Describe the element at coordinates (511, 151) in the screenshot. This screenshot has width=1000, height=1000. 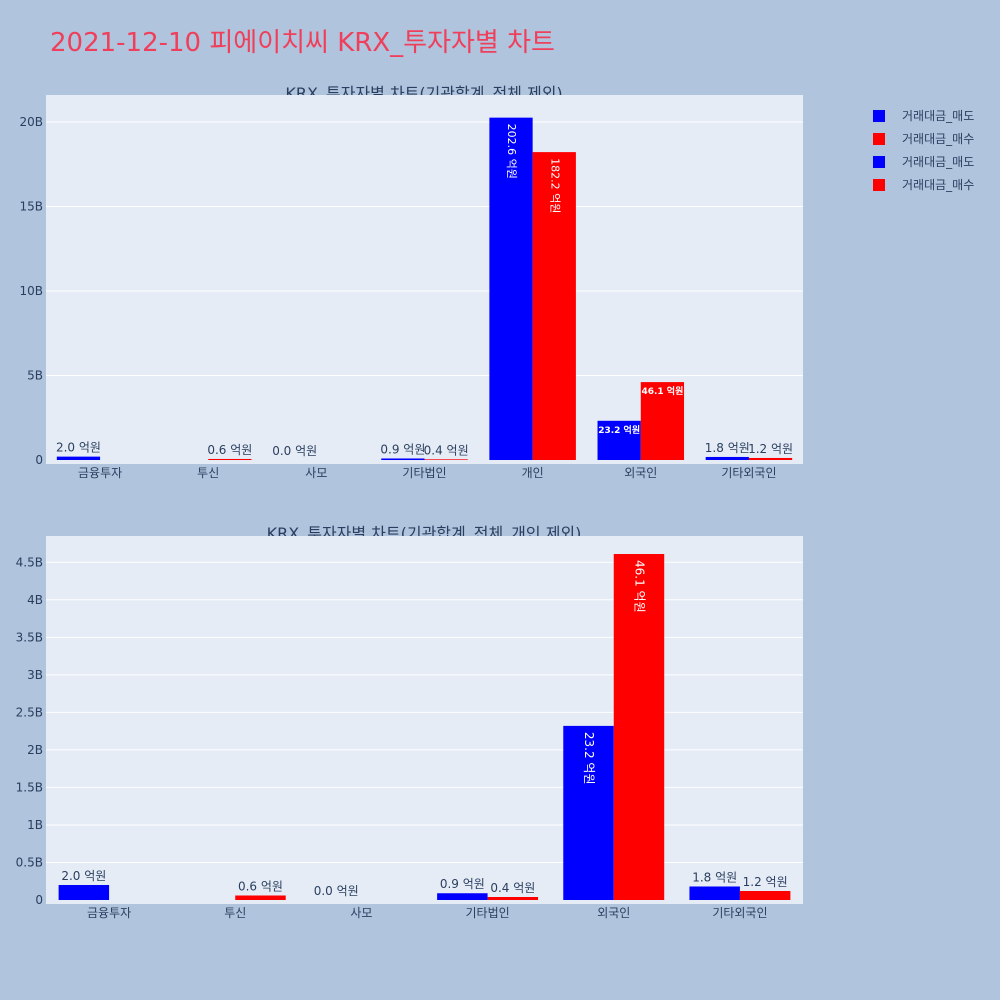
I see `data-label: 202.6 억원` at that location.